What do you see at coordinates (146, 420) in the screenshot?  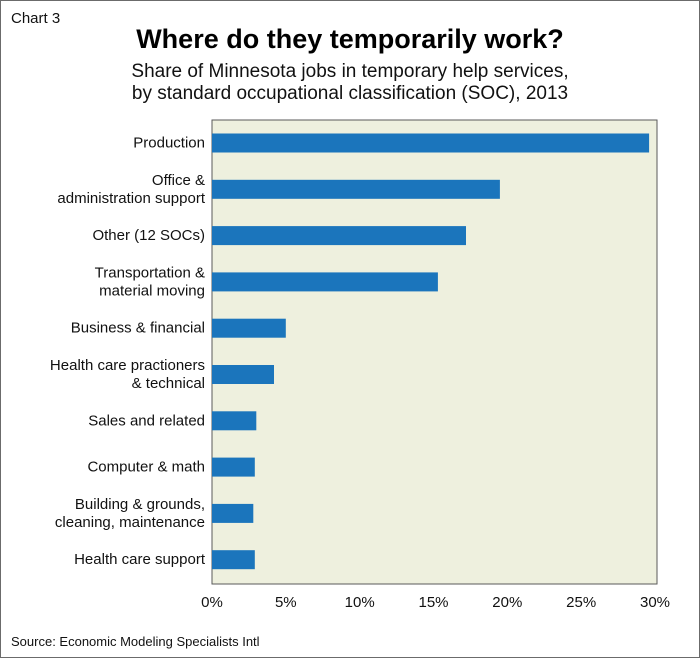 I see `category-label-6: Sales and related` at bounding box center [146, 420].